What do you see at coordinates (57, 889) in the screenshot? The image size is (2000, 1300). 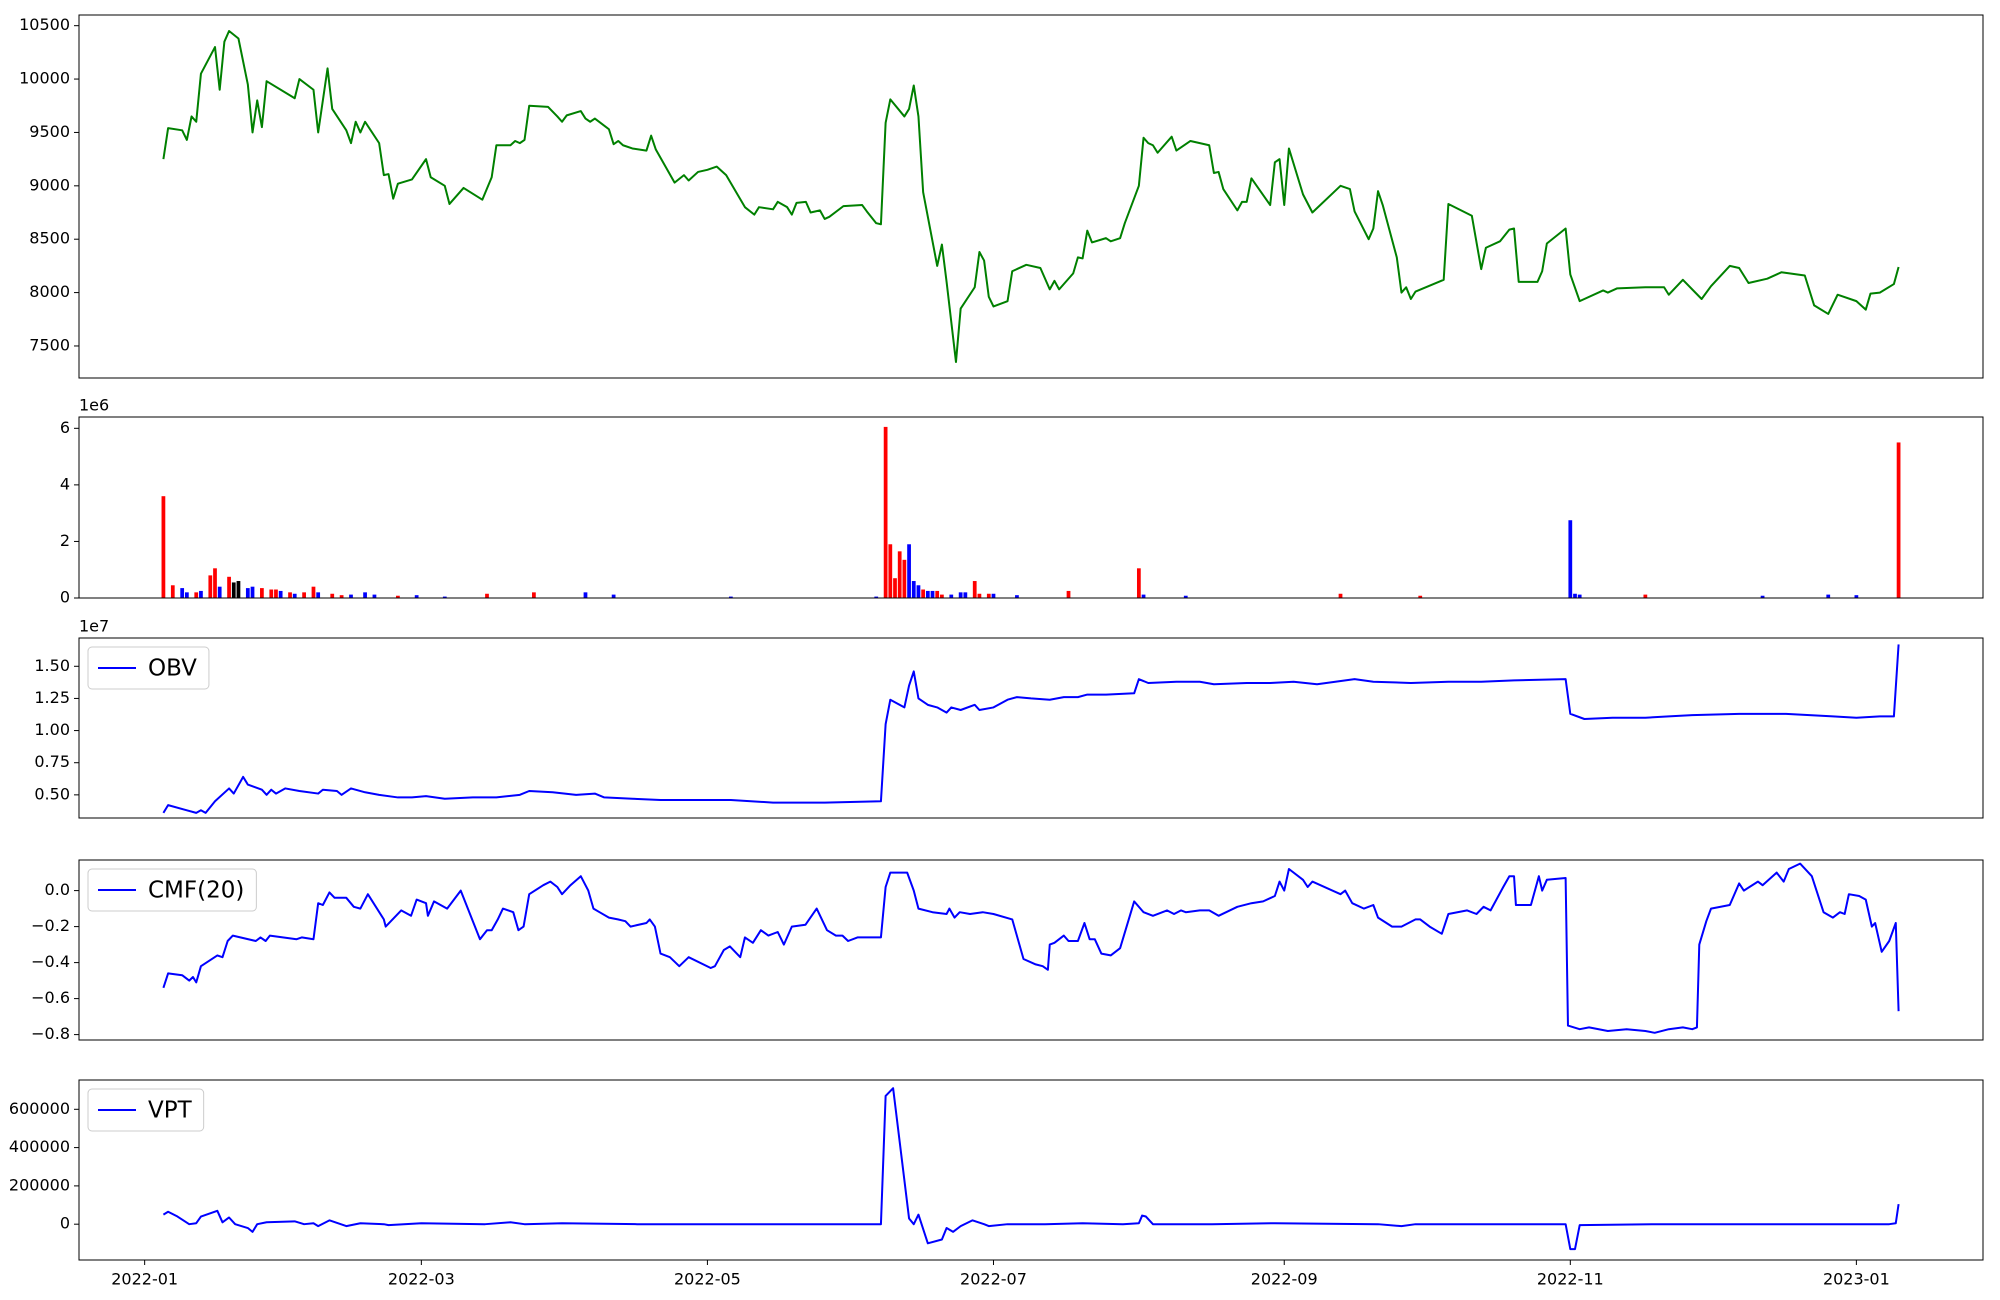 I see `y-tick-label: 0.0` at bounding box center [57, 889].